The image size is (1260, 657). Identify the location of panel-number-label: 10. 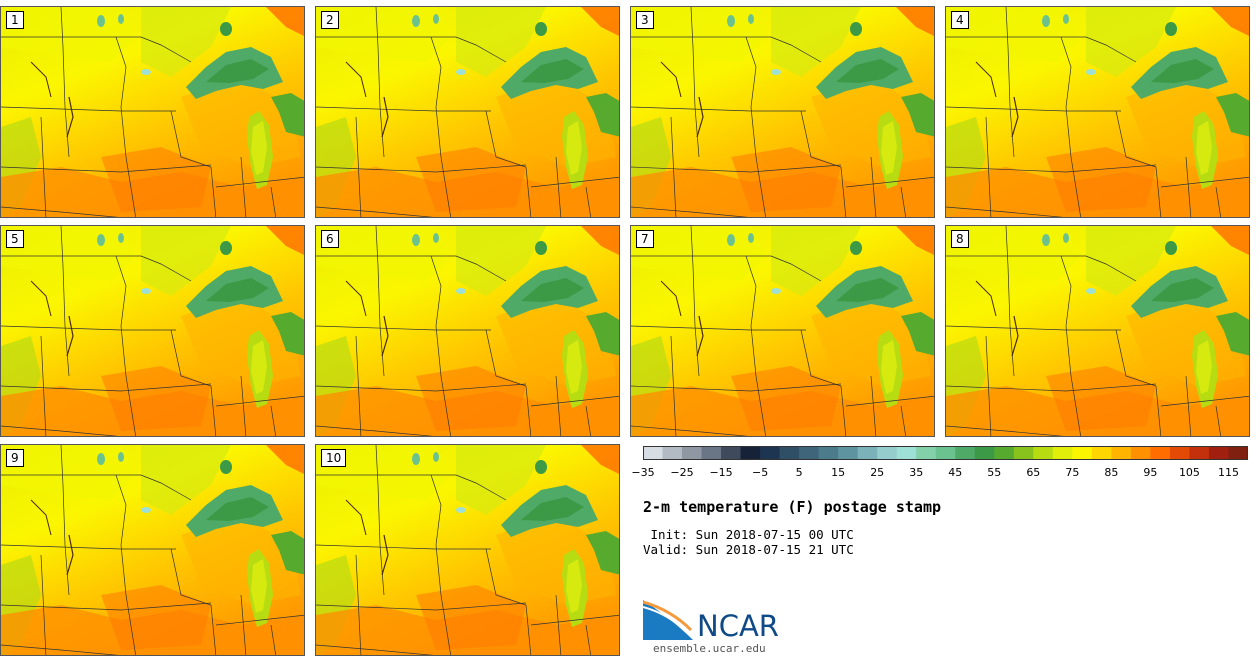
(334, 458).